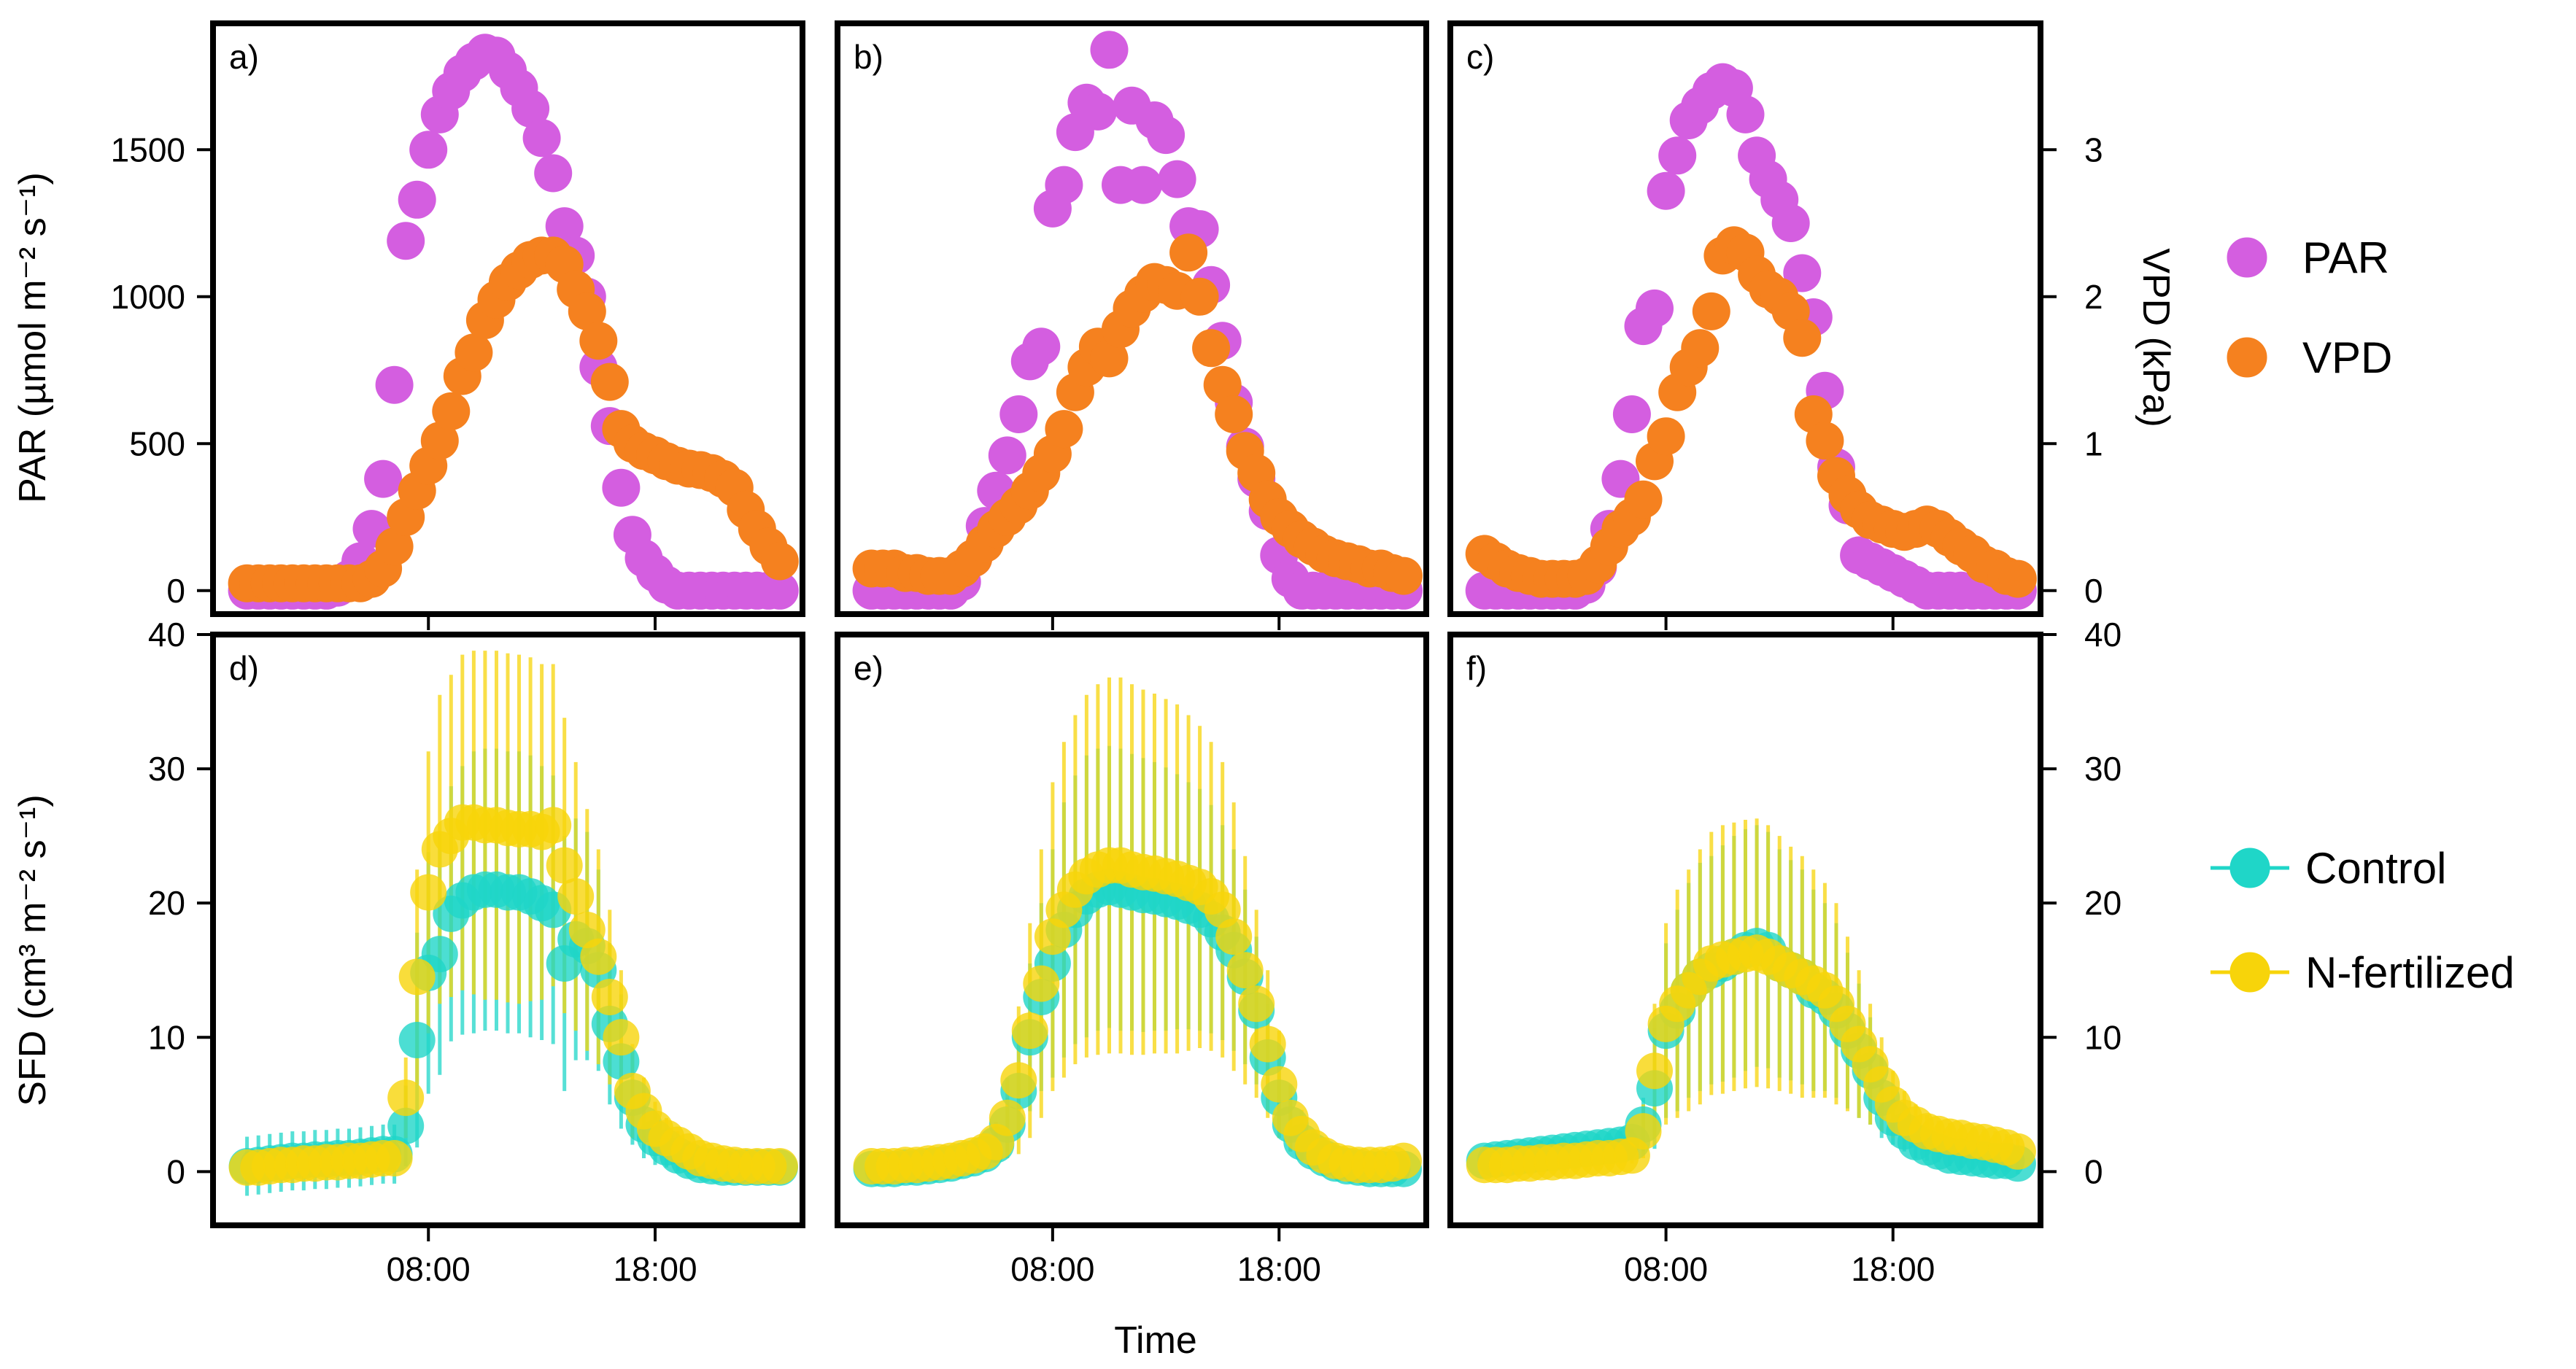 This screenshot has height=1369, width=2576. I want to click on panel-c: c), so click(1745, 318).